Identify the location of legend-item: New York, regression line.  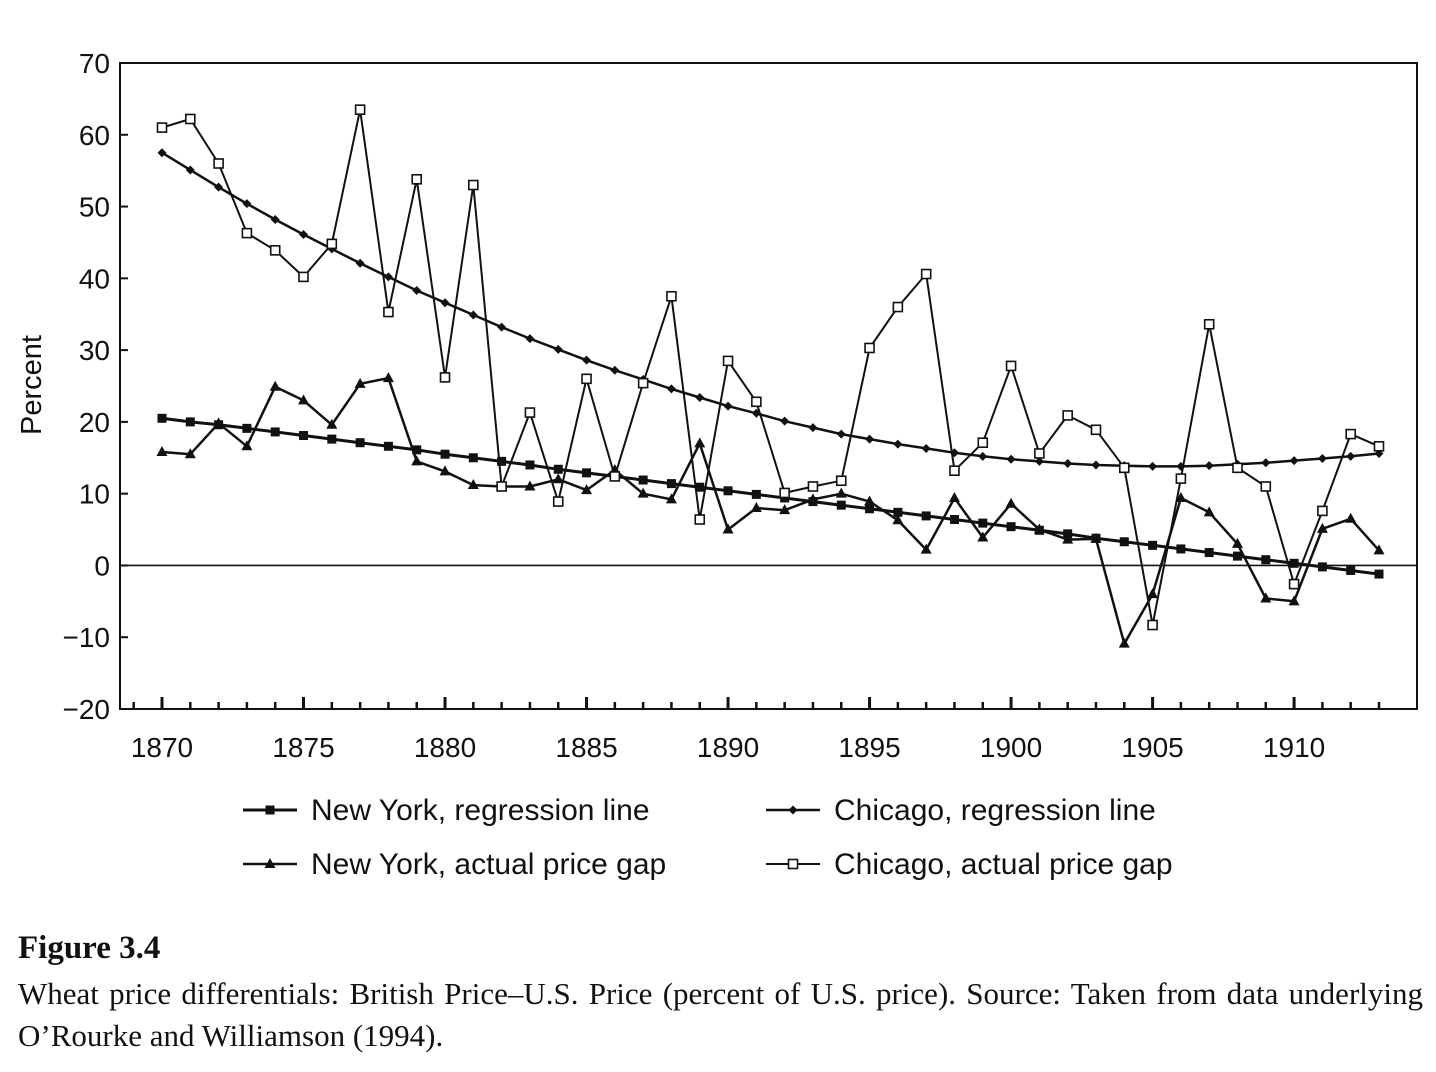
(446, 810).